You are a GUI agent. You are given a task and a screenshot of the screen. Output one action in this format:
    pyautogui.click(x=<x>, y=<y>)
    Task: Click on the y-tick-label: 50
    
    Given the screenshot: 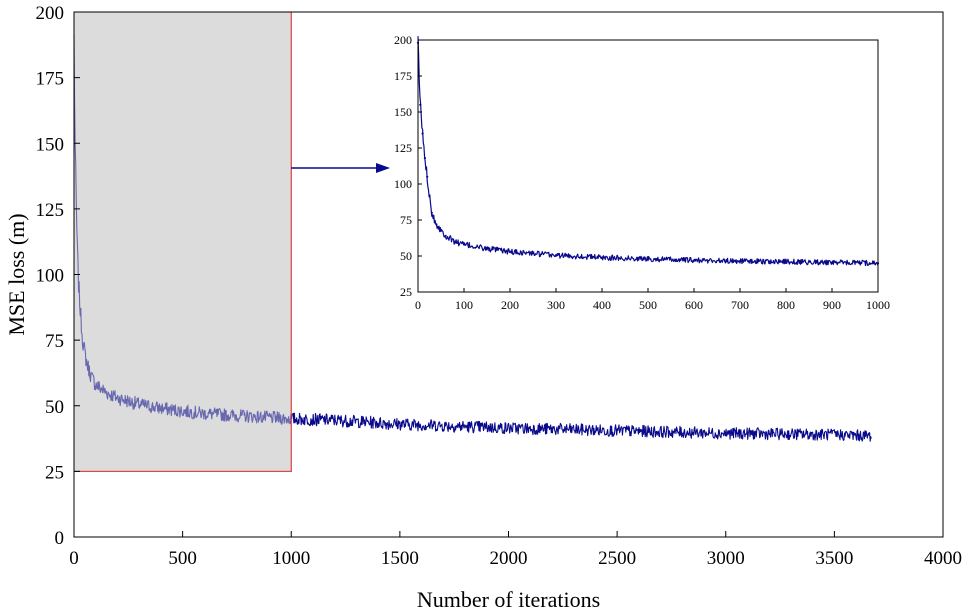 What is the action you would take?
    pyautogui.click(x=54, y=407)
    